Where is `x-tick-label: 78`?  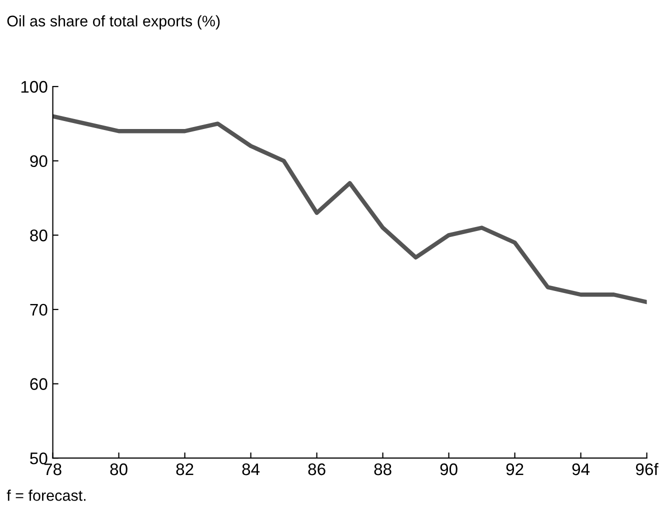 x-tick-label: 78 is located at coordinates (53, 469).